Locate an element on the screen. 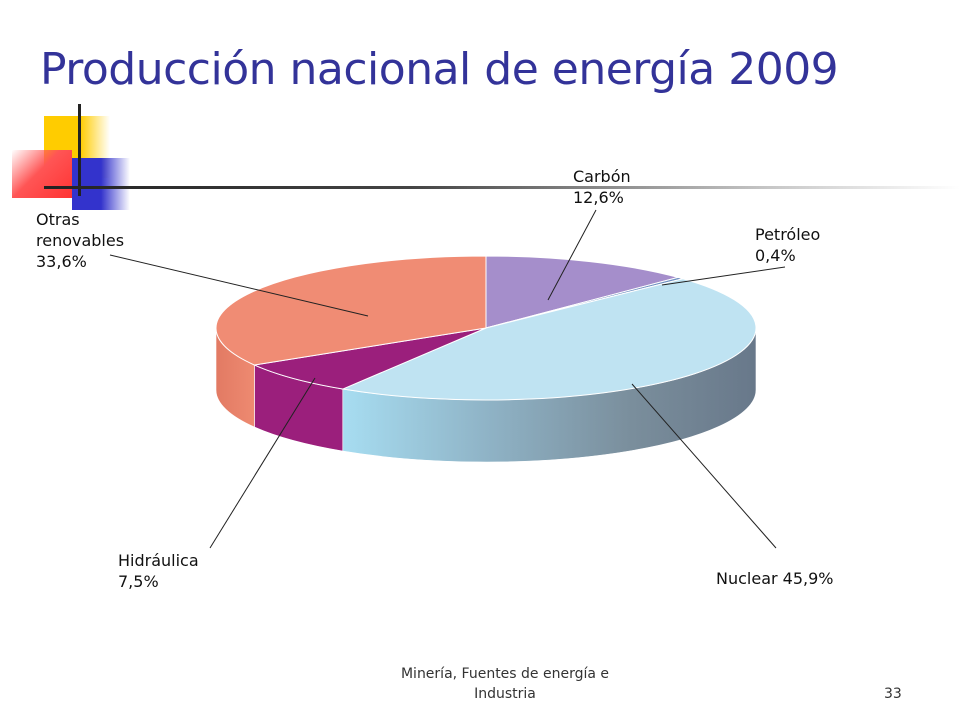 The height and width of the screenshot is (720, 960). leader-line-nuclear is located at coordinates (704, 466).